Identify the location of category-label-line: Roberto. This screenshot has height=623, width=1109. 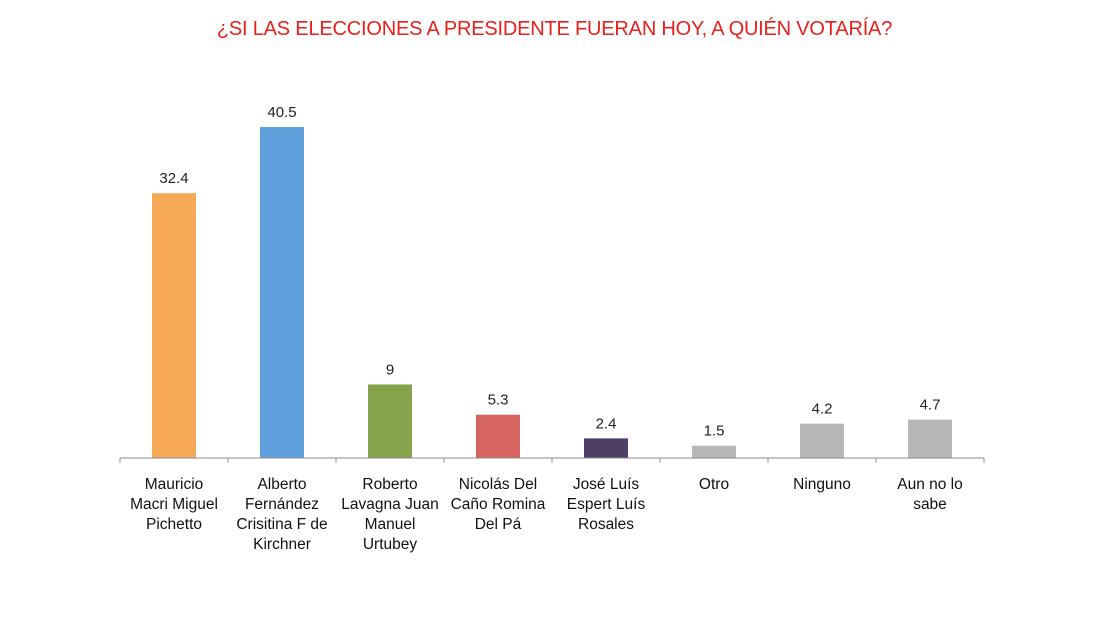
(389, 484).